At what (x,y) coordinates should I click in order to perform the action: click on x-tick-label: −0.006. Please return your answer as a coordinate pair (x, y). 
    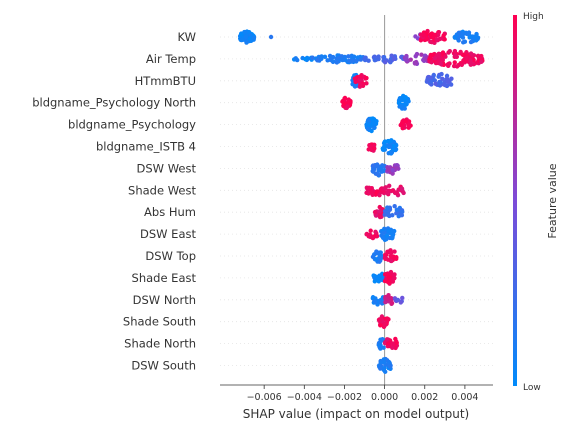
    Looking at the image, I should click on (264, 397).